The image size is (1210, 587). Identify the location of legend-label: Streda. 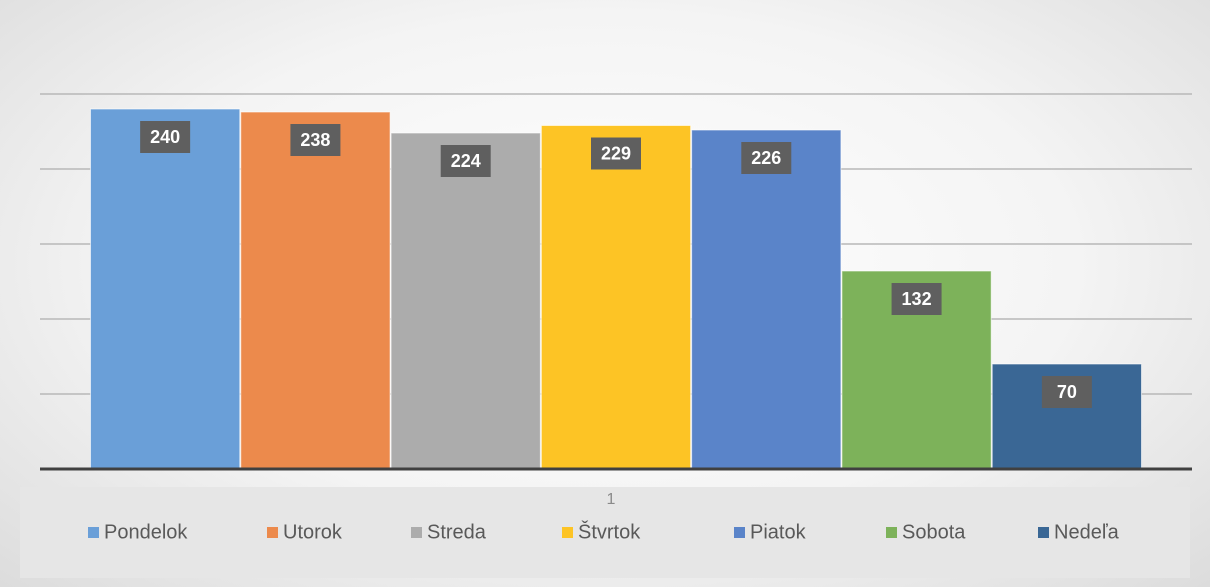
(457, 532).